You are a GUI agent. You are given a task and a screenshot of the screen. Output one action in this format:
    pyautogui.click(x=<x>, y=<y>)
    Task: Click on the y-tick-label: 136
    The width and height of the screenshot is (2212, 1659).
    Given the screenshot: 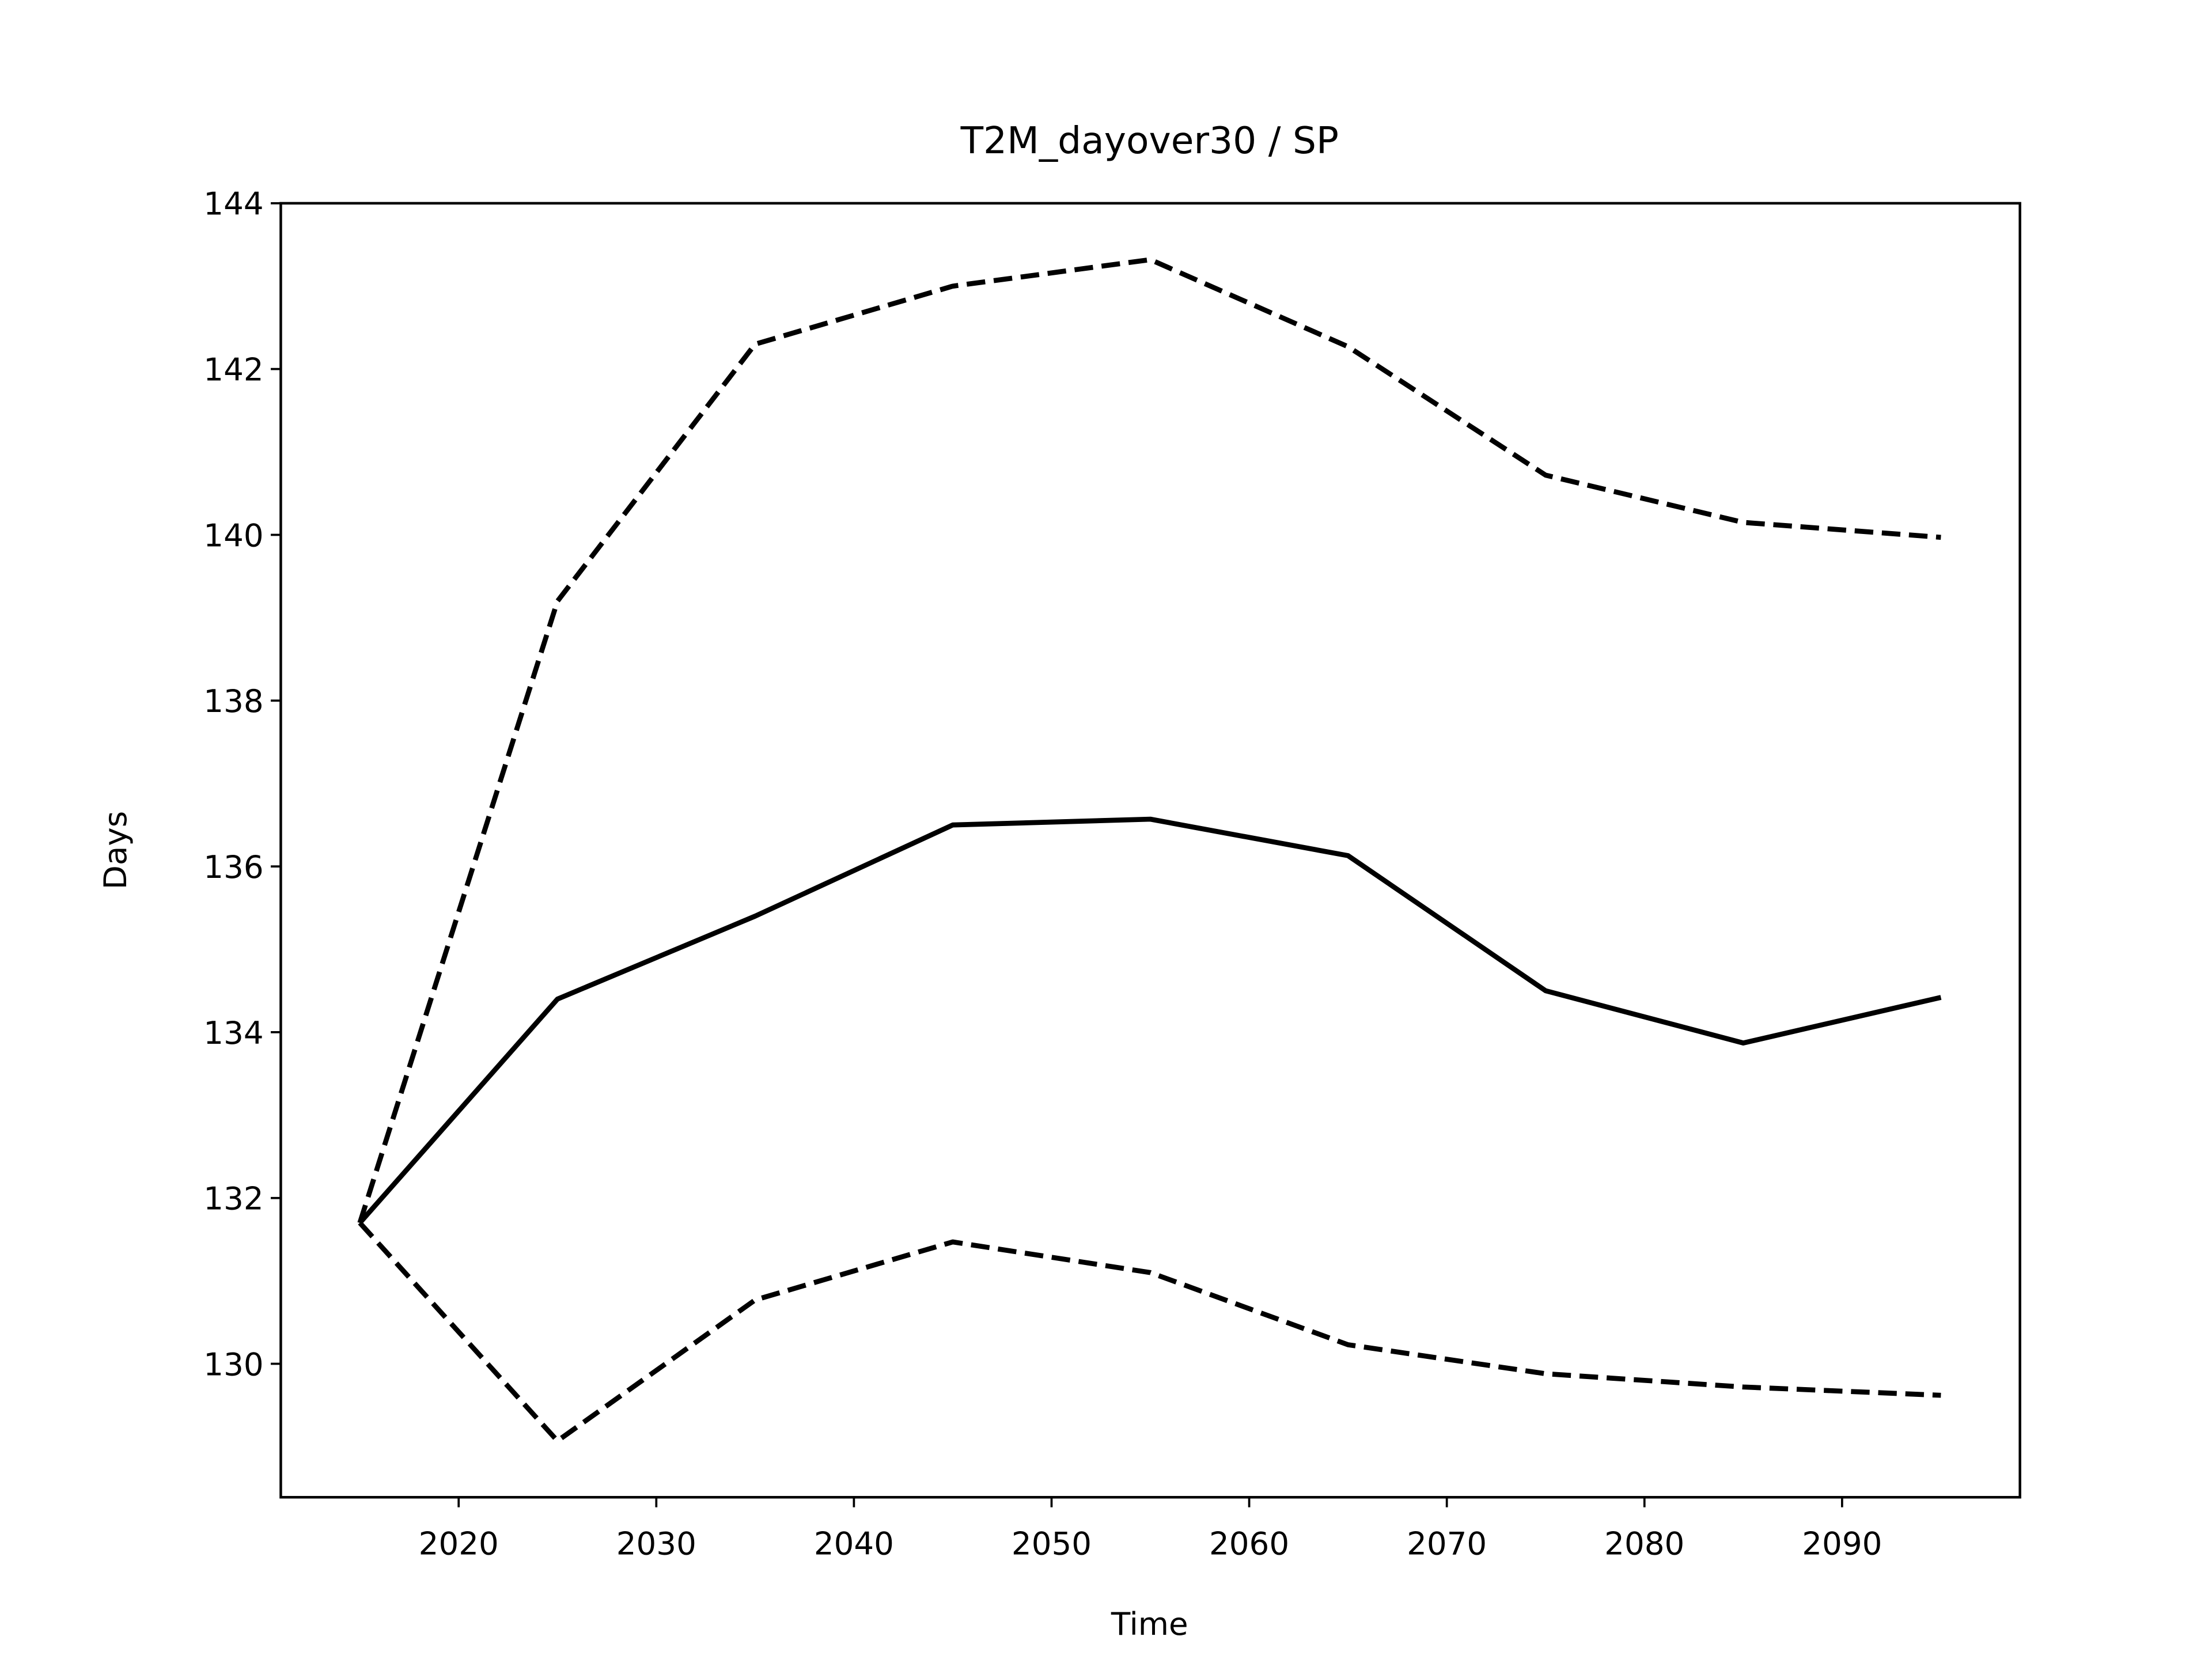 What is the action you would take?
    pyautogui.click(x=233, y=867)
    